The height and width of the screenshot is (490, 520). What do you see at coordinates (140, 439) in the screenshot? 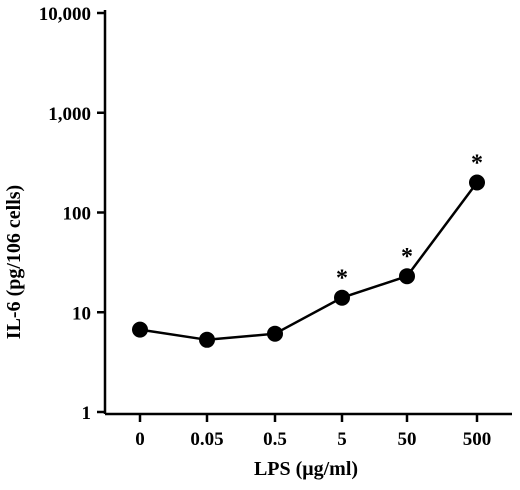
I see `x-tick-label: 0` at bounding box center [140, 439].